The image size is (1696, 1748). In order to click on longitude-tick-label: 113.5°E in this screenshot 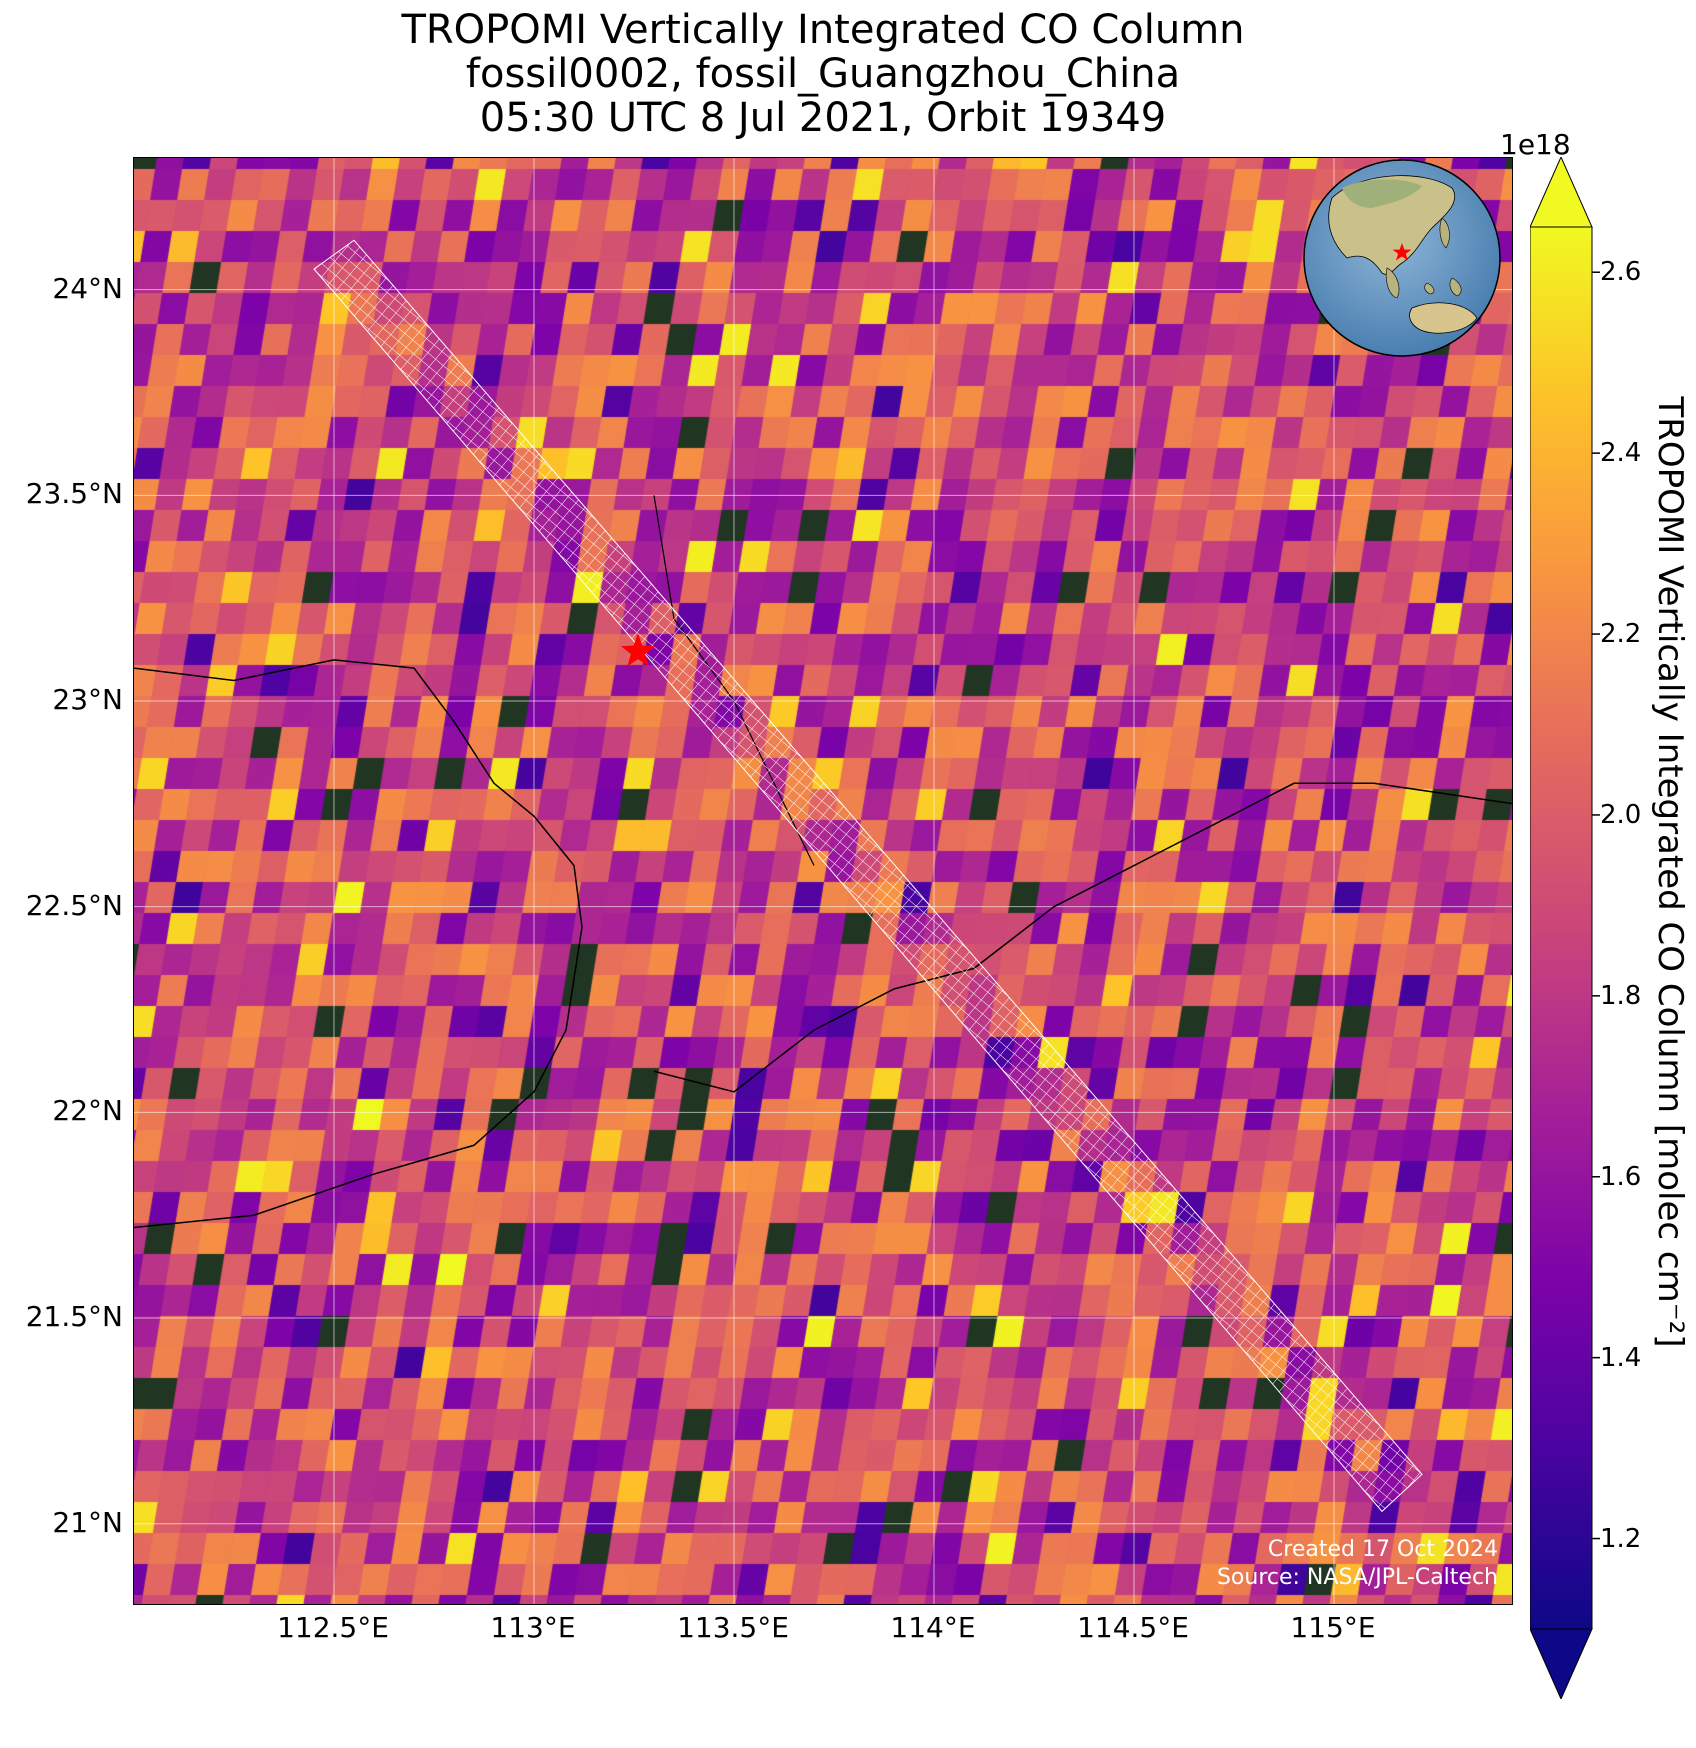, I will do `click(733, 1627)`.